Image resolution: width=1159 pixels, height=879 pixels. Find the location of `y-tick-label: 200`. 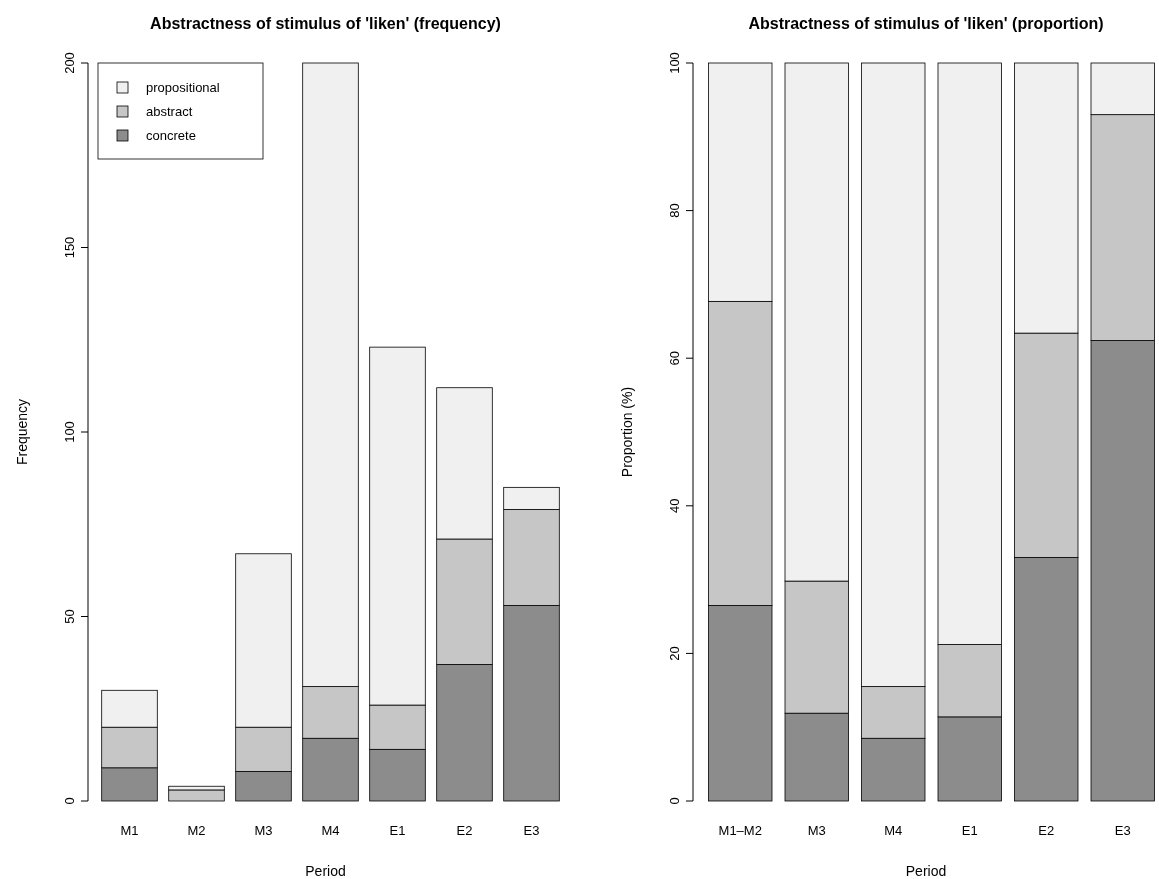

y-tick-label: 200 is located at coordinates (69, 63).